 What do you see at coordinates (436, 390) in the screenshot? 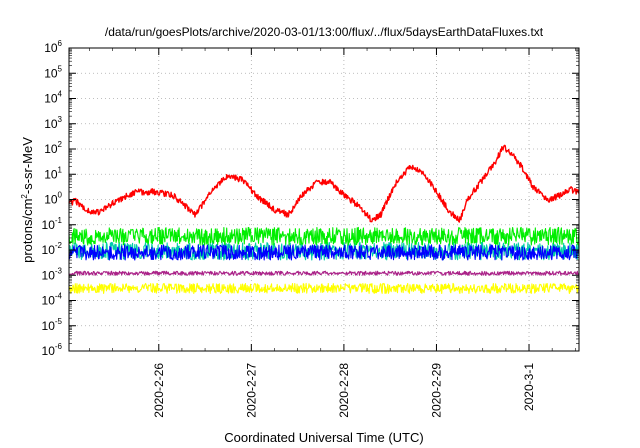
I see `x-tick-label: 2020-2-29` at bounding box center [436, 390].